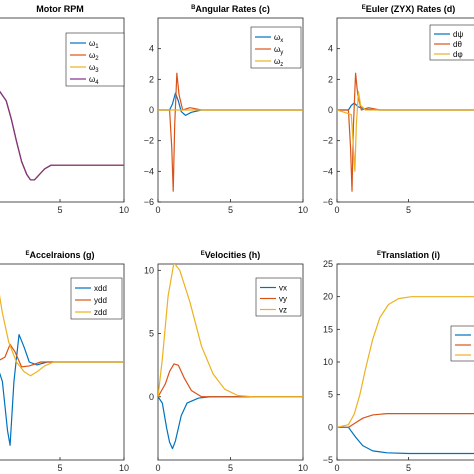 Image resolution: width=474 pixels, height=474 pixels. Describe the element at coordinates (283, 288) in the screenshot. I see `legend-label: vx` at that location.